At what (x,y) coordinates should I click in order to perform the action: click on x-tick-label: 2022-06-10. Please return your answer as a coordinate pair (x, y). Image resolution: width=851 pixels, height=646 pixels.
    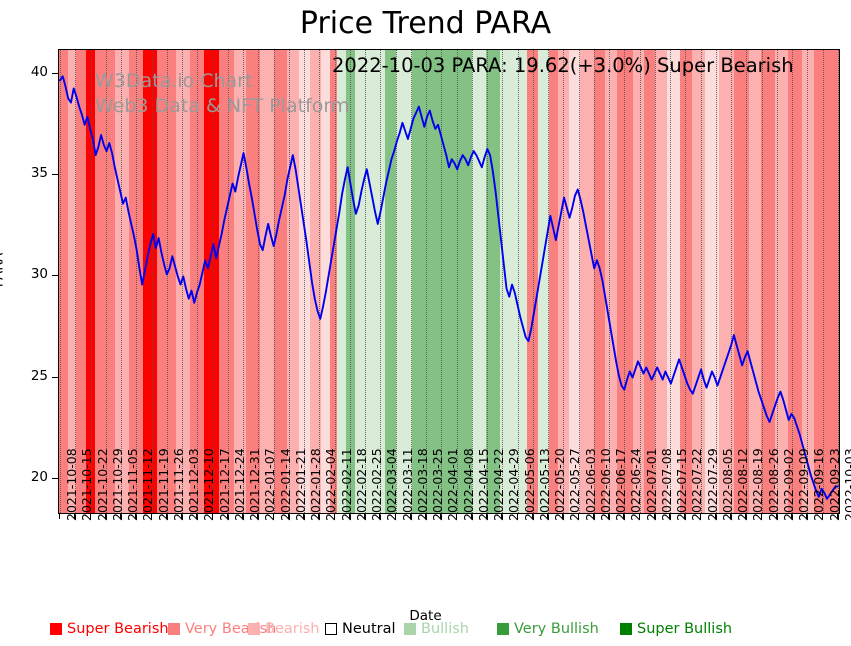
    Looking at the image, I should click on (605, 484).